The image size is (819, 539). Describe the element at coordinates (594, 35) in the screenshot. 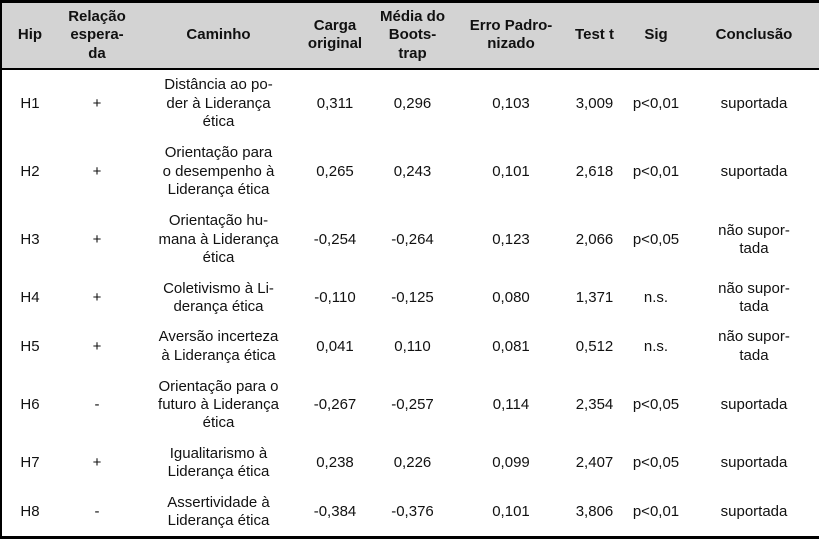

I see `column-header-testt: Test t` at that location.